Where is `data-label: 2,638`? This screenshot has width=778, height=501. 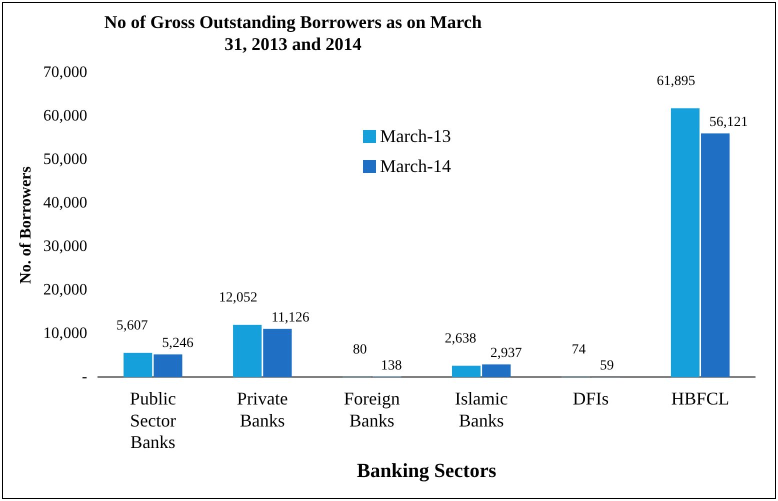
data-label: 2,638 is located at coordinates (460, 338).